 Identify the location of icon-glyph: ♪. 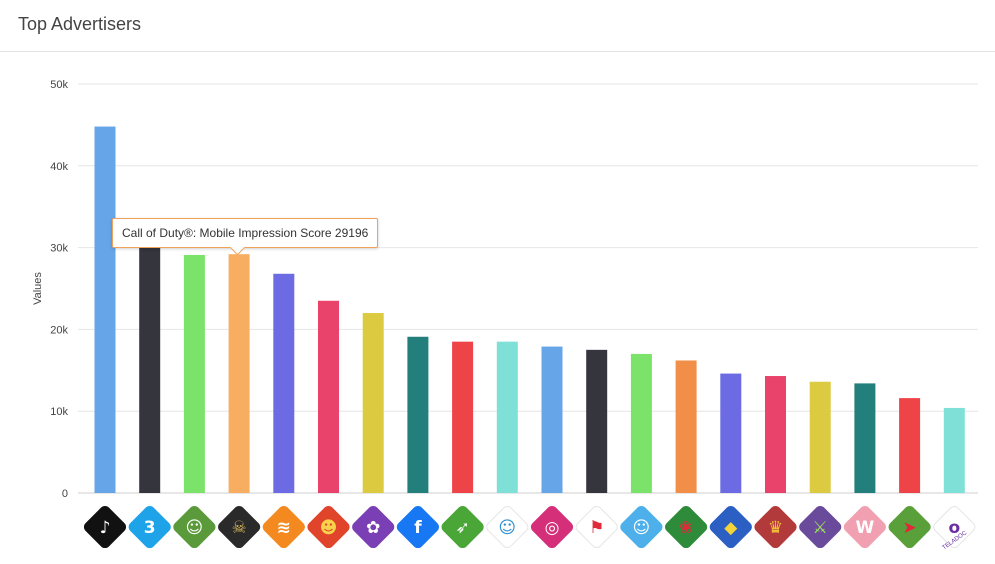
(105, 528).